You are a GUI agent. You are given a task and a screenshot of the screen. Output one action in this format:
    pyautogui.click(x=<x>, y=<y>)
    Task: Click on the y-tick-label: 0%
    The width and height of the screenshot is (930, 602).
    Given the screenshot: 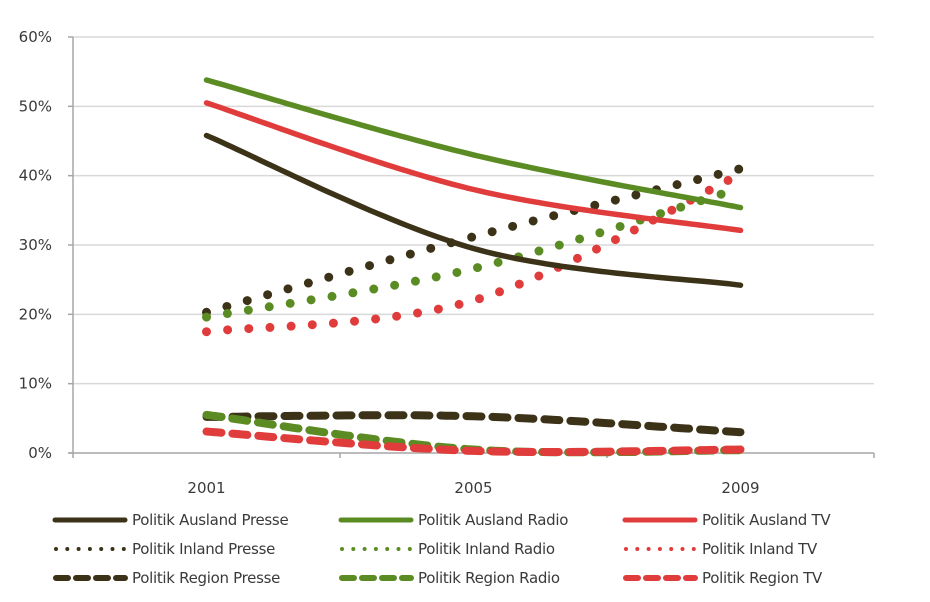 What is the action you would take?
    pyautogui.click(x=40, y=453)
    